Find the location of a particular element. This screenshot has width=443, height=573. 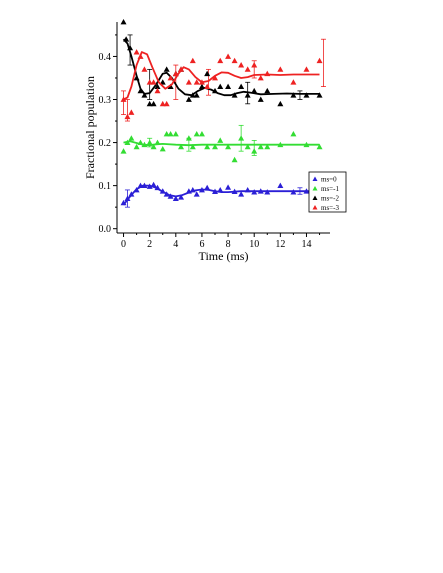

series-ms=0 is located at coordinates (221, 193).